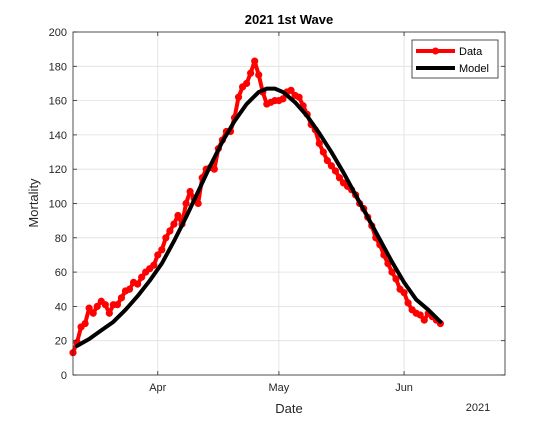 Image resolution: width=560 pixels, height=425 pixels. What do you see at coordinates (288, 408) in the screenshot?
I see `x-axis-label: Date` at bounding box center [288, 408].